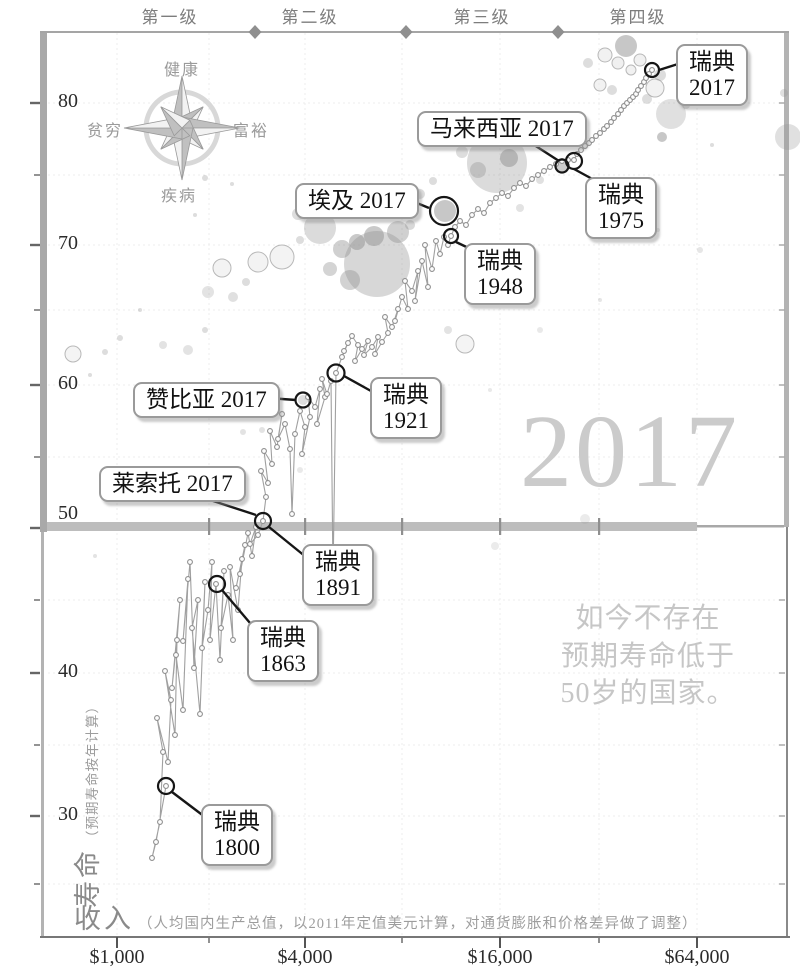  I want to click on y-axis-title: 寿命 （预期寿命按年计算）, so click(85, 803).